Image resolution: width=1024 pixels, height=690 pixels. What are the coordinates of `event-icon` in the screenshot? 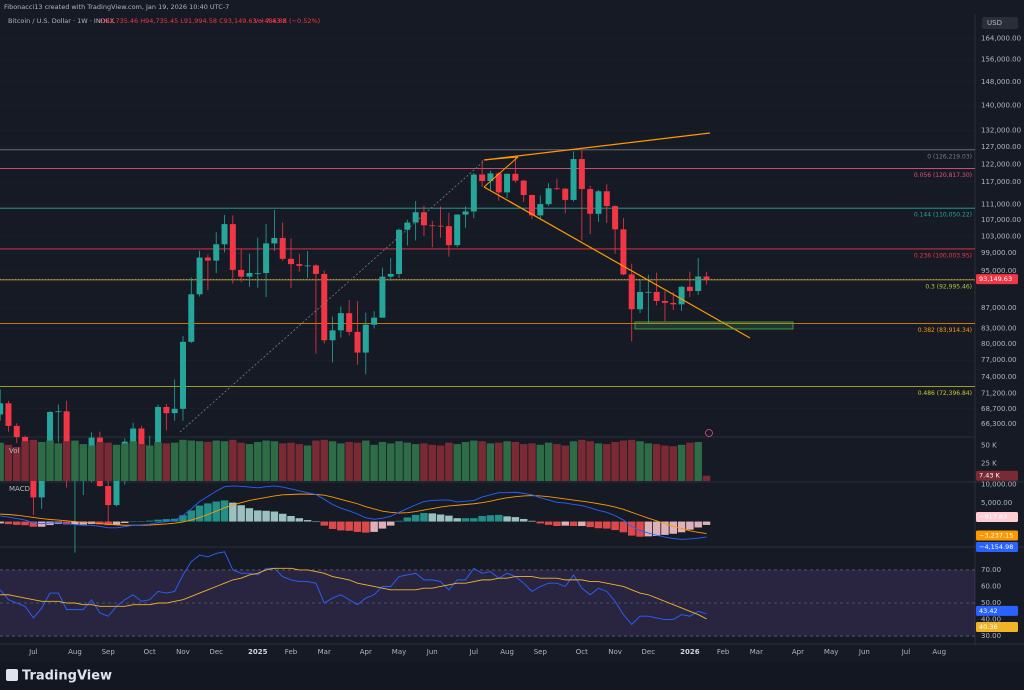 It's located at (709, 433).